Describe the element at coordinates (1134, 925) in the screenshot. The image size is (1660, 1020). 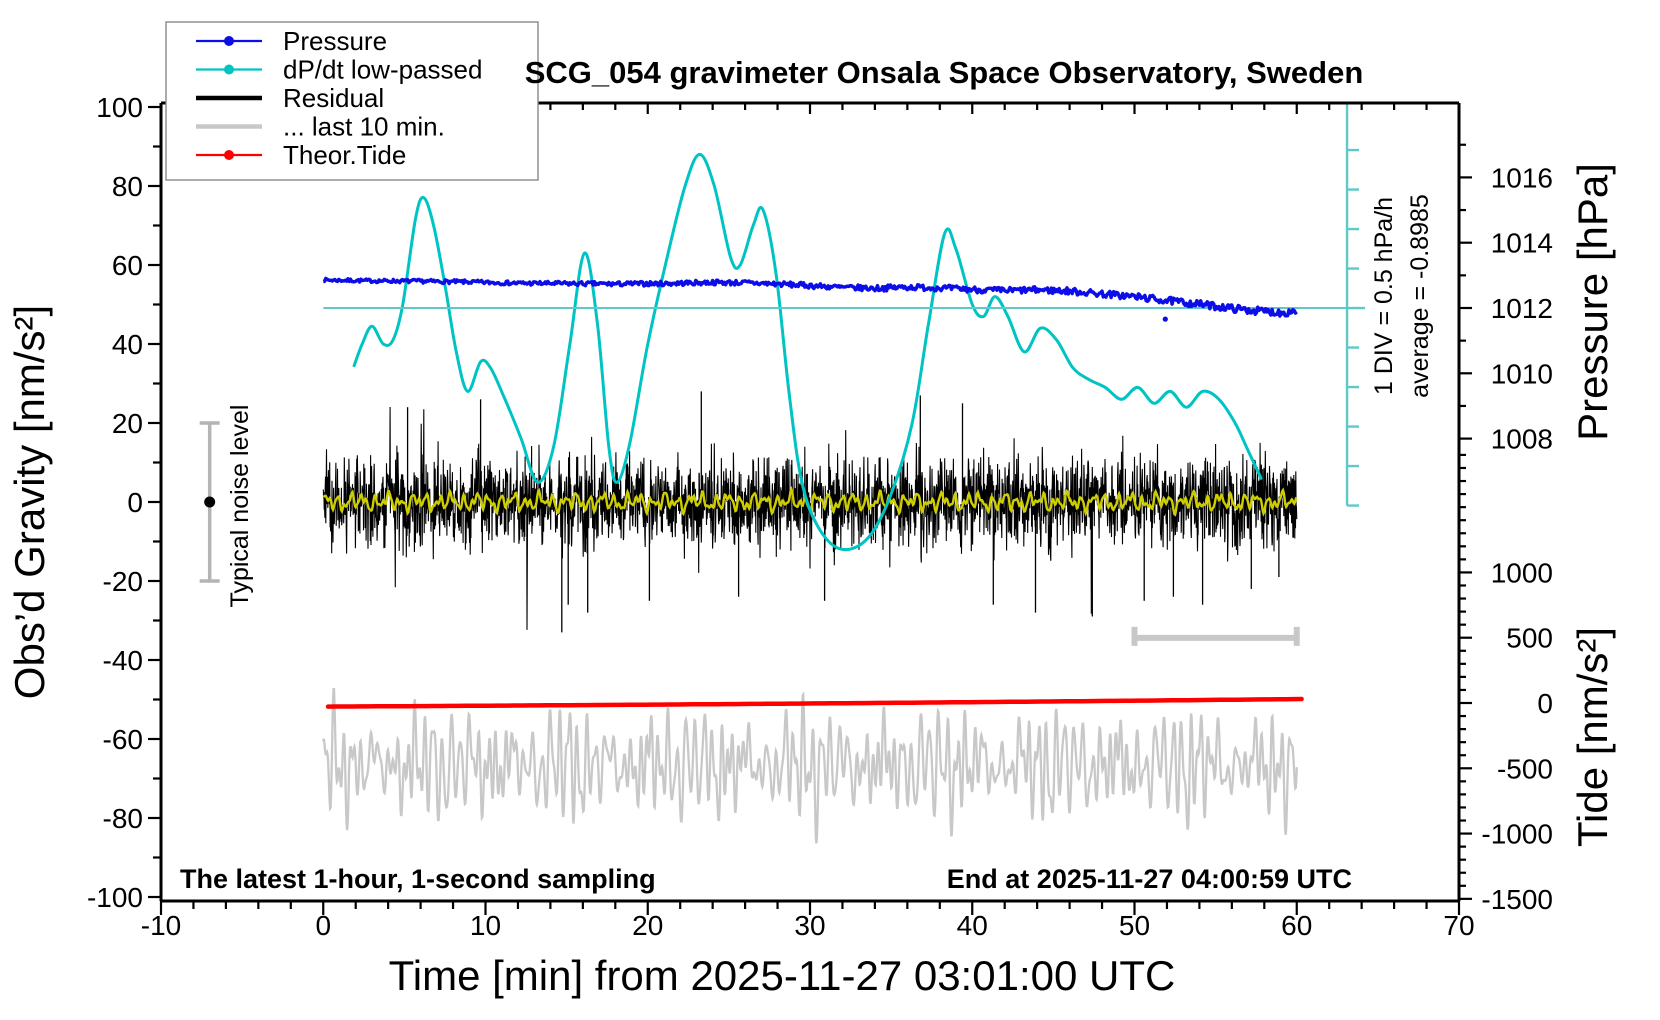
I see `tick-label: 50` at that location.